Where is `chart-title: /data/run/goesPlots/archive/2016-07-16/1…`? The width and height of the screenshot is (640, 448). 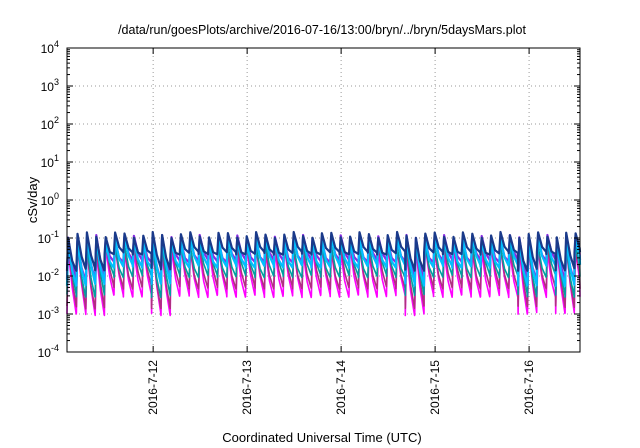
chart-title: /data/run/goesPlots/archive/2016-07-16/1… is located at coordinates (322, 30).